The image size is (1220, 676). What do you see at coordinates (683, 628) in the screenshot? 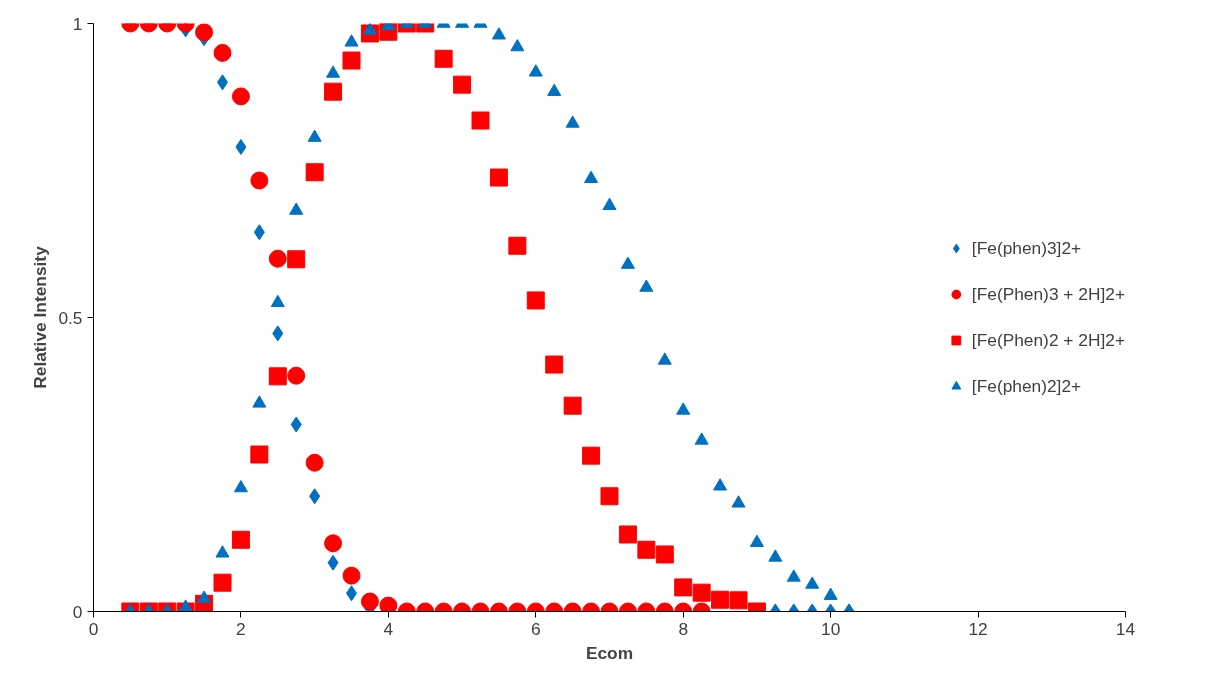
I see `x-tick-label: 8` at bounding box center [683, 628].